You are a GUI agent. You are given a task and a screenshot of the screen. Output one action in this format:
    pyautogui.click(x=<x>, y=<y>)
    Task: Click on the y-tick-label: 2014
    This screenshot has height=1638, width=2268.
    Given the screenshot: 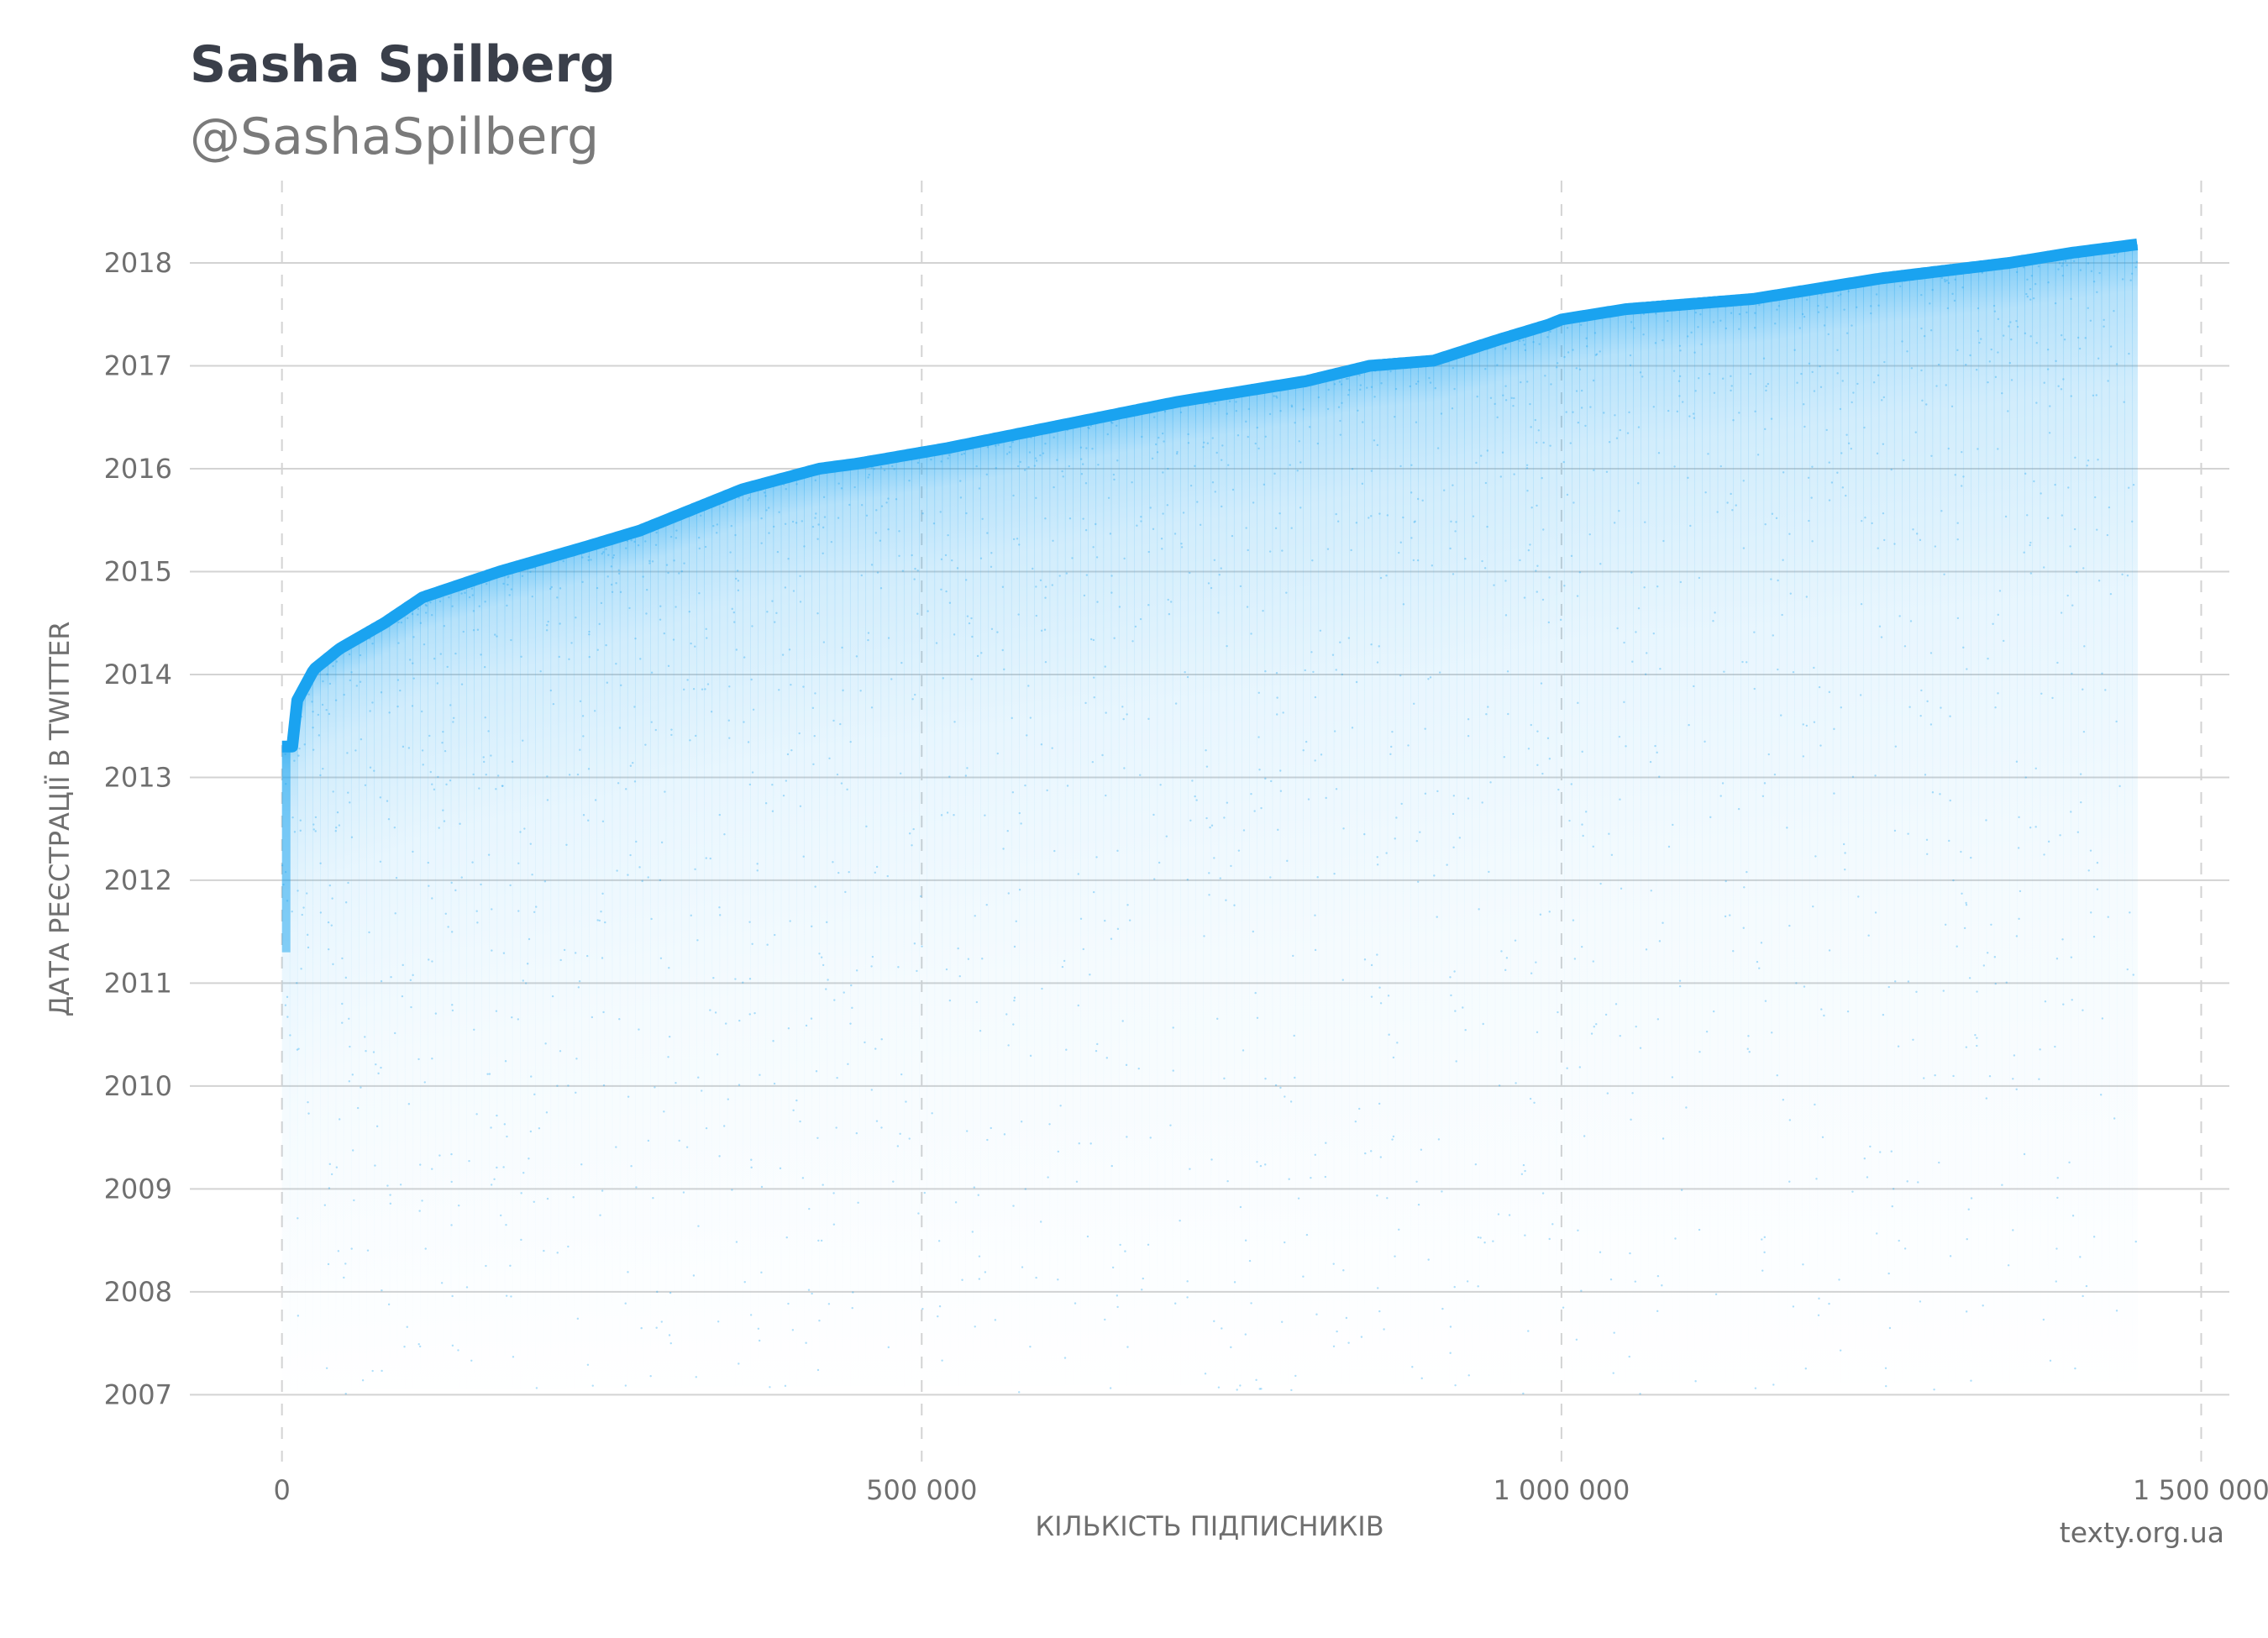 What is the action you would take?
    pyautogui.click(x=138, y=674)
    